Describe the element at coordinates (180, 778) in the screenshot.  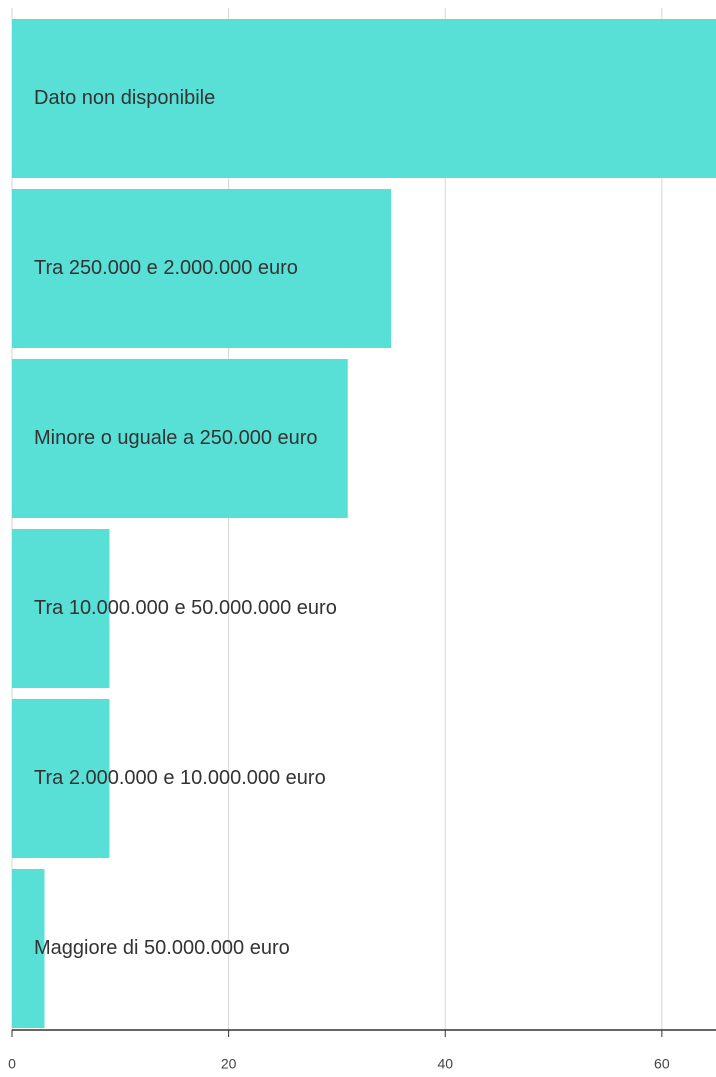
I see `category-label: Tra 2.000.000 e 10.000.000 euro` at that location.